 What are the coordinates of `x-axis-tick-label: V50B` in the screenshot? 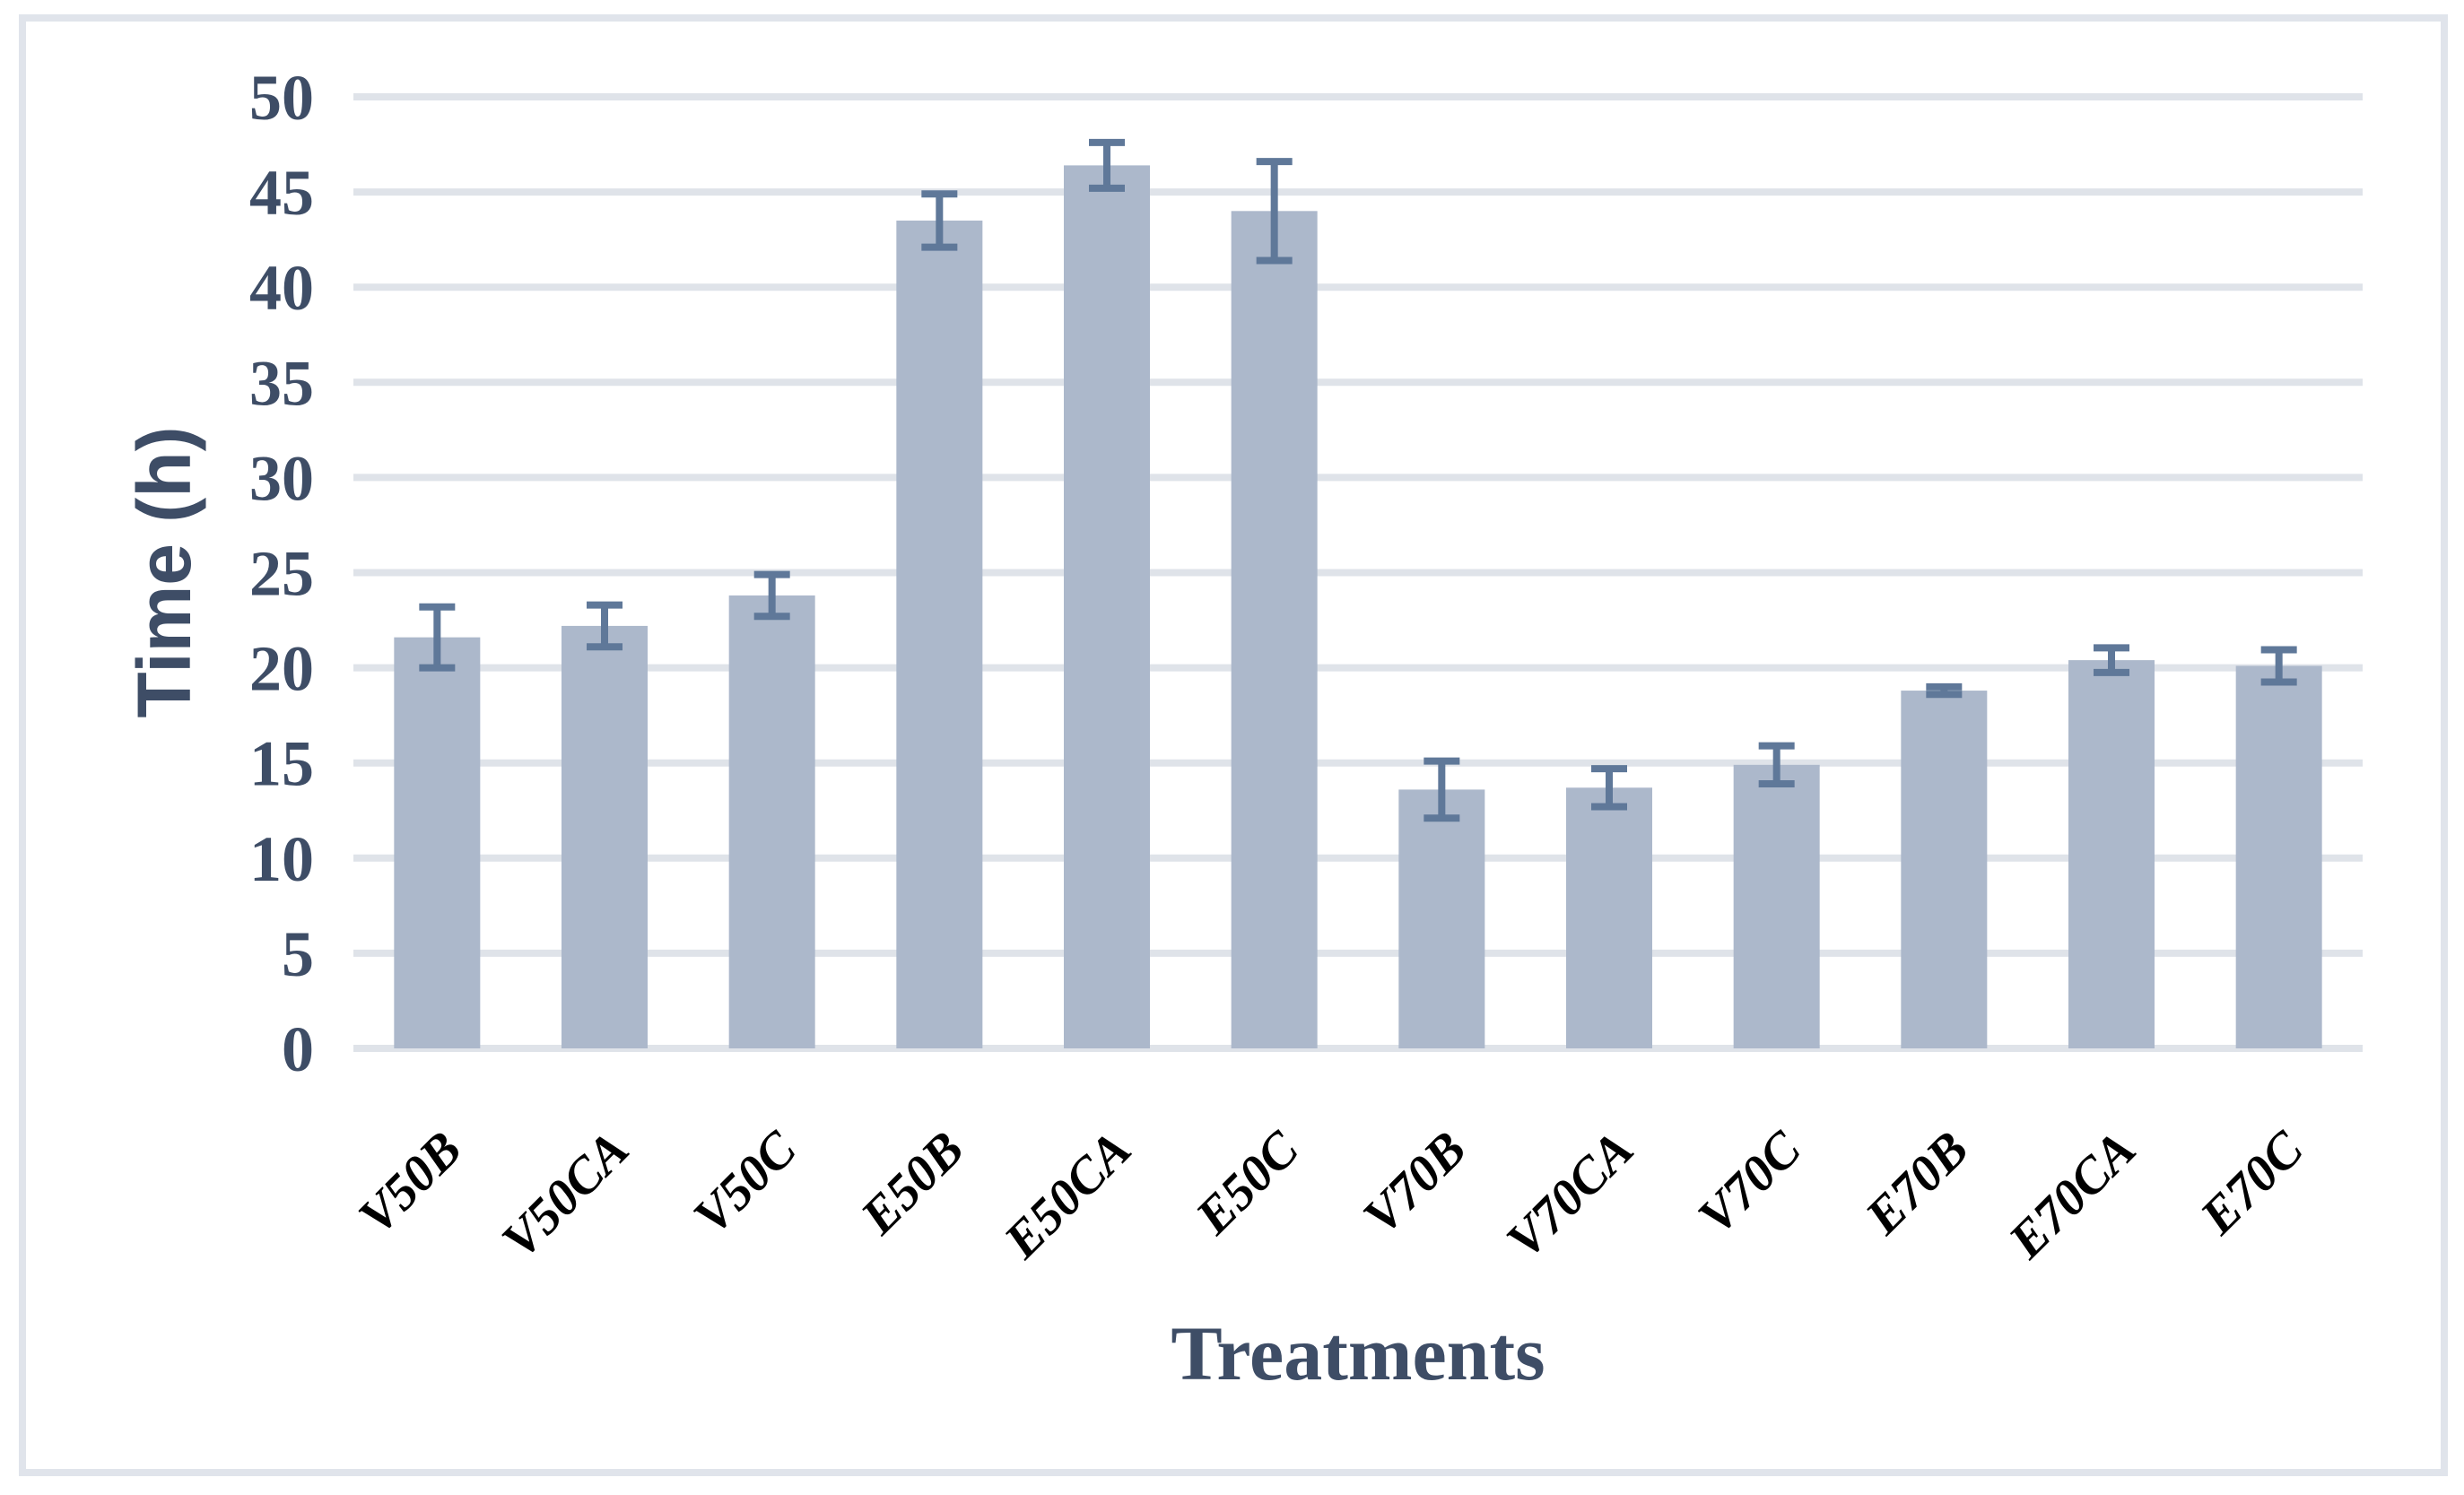 It's located at (410, 1183).